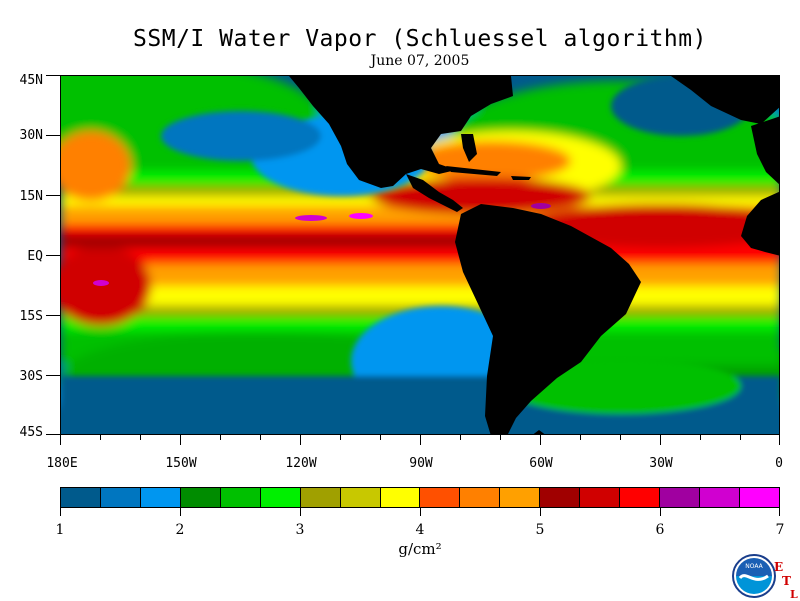 This screenshot has height=601, width=800. What do you see at coordinates (31, 432) in the screenshot?
I see `lat-label-45s: 45S` at bounding box center [31, 432].